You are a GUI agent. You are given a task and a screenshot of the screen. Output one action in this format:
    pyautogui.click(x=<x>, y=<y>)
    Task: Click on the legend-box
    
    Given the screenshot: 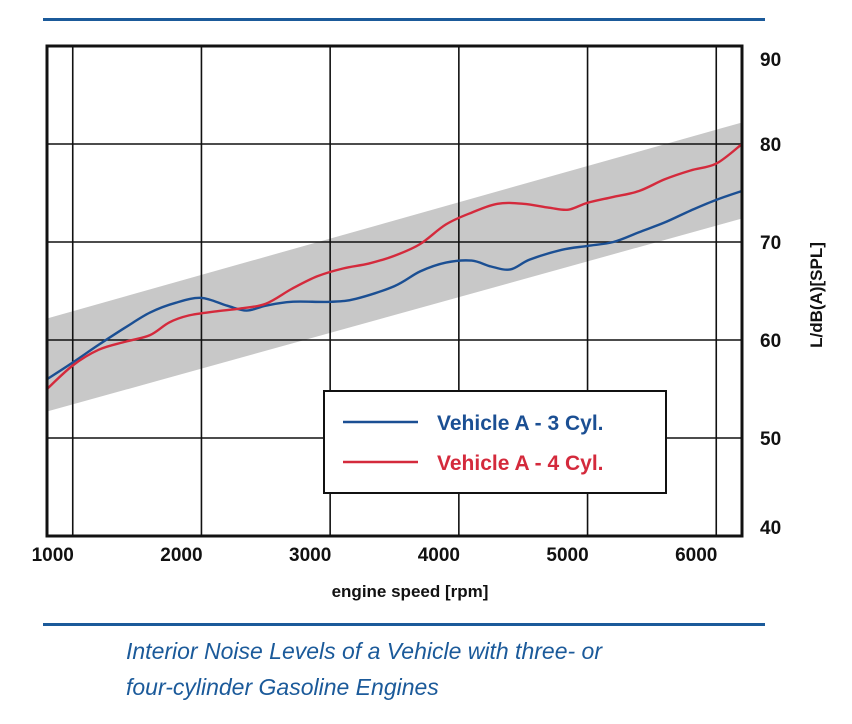 What is the action you would take?
    pyautogui.click(x=495, y=442)
    